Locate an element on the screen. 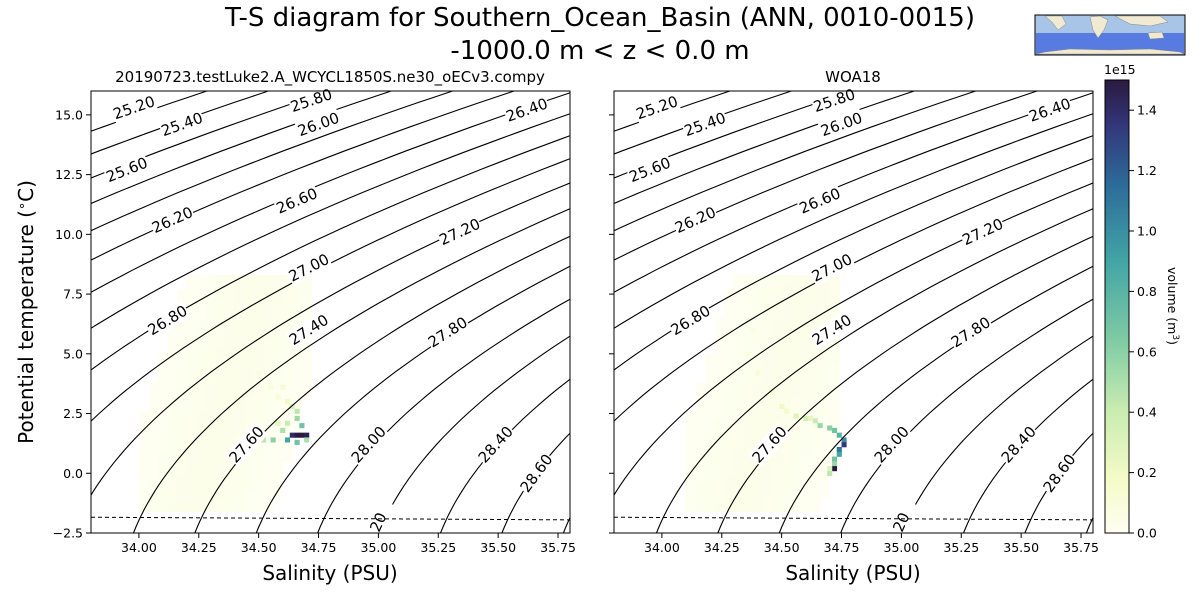 This screenshot has width=1200, height=600. heatmap-cell is located at coordinates (815, 421).